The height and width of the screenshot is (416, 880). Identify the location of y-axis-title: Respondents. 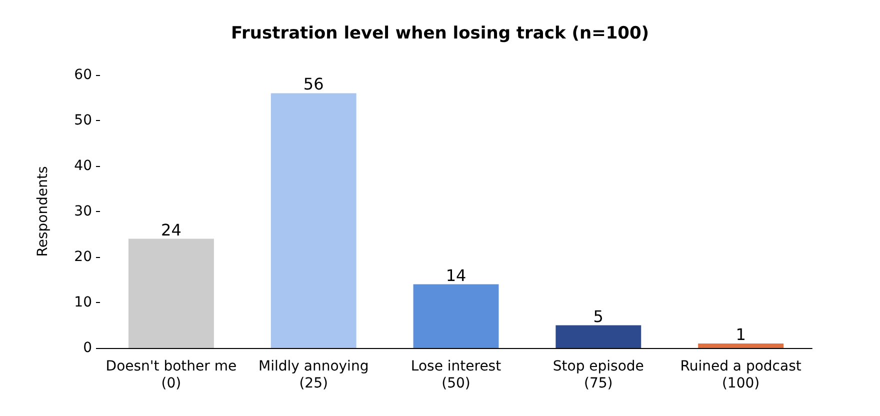
(43, 211).